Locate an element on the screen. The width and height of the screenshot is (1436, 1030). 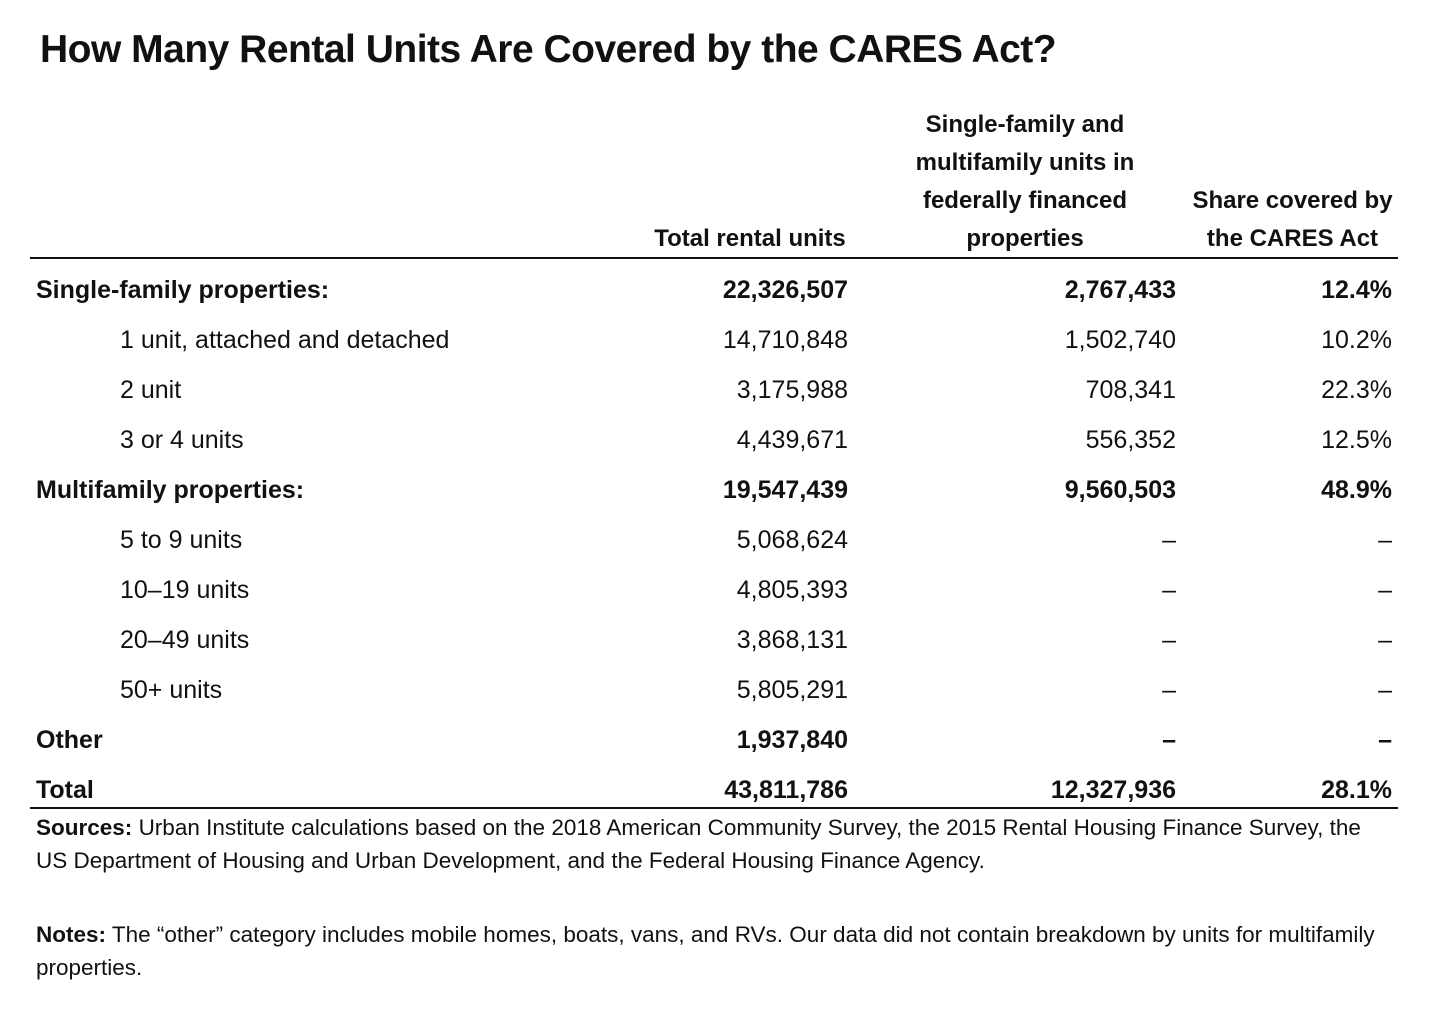
cell: 5,805,291 is located at coordinates (792, 690).